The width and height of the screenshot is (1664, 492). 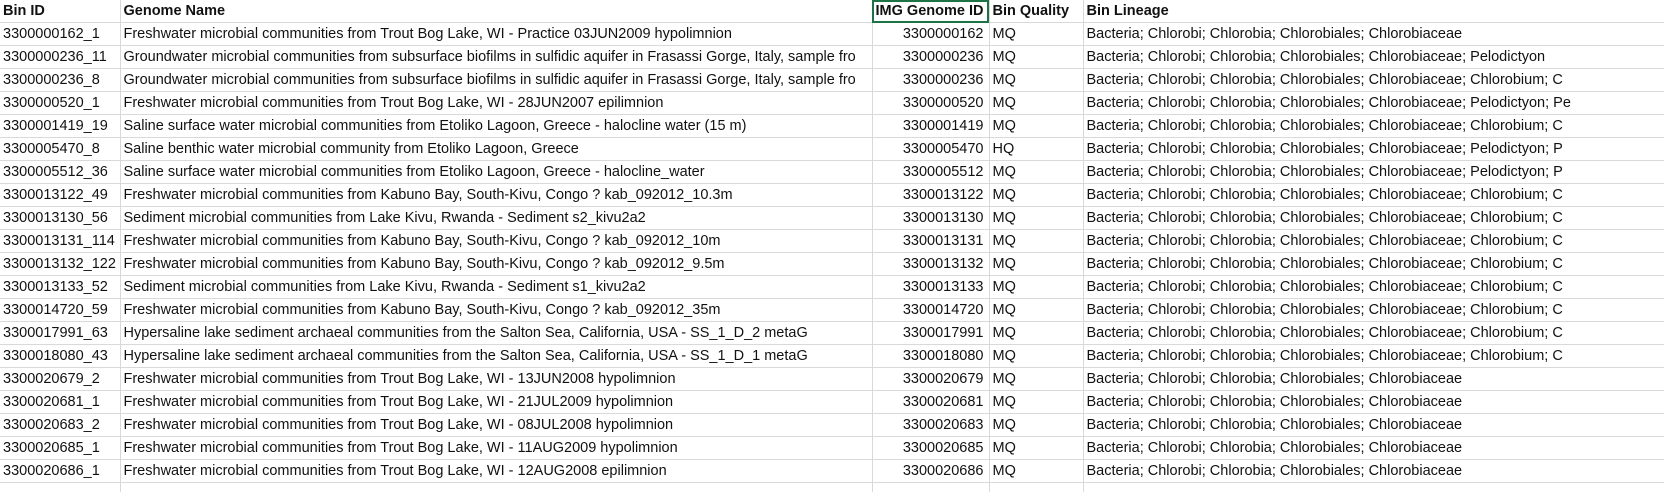 What do you see at coordinates (60, 172) in the screenshot?
I see `cell-bin-id: 3300005512_36` at bounding box center [60, 172].